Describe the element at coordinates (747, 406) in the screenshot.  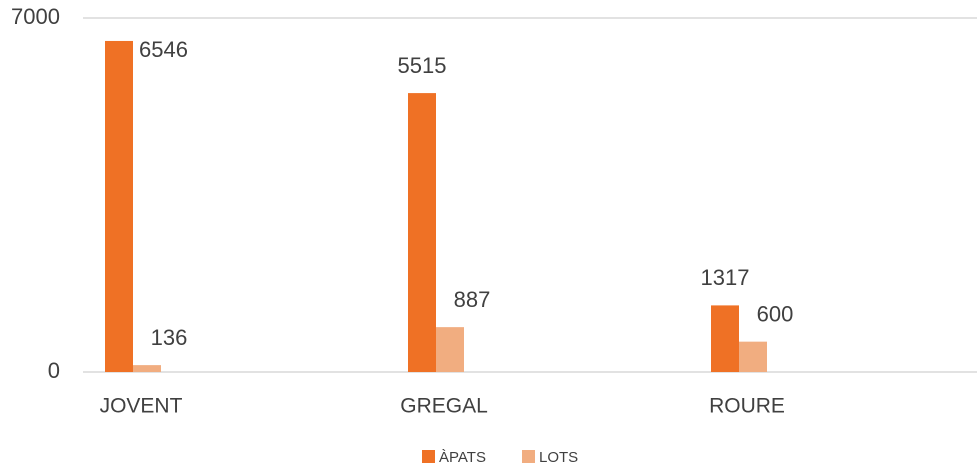
I see `x-tick-label: ROURE` at that location.